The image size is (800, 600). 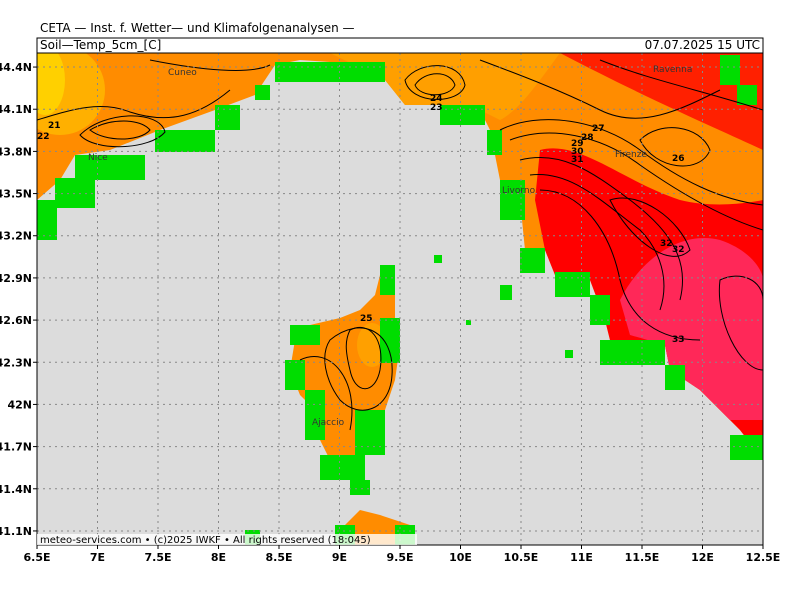 I want to click on lon-tick-label: 12E, so click(x=702, y=557).